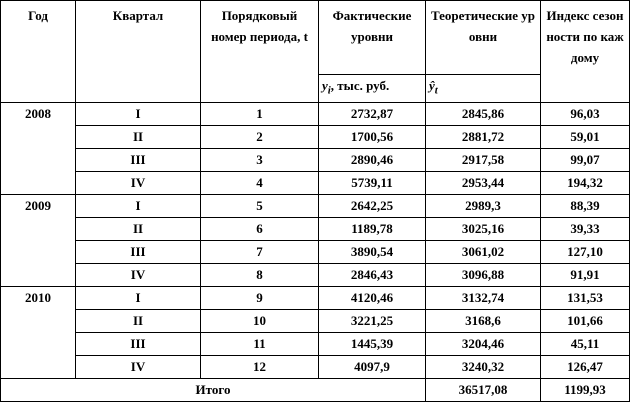 This screenshot has width=630, height=406. I want to click on period-cell: 8, so click(259, 274).